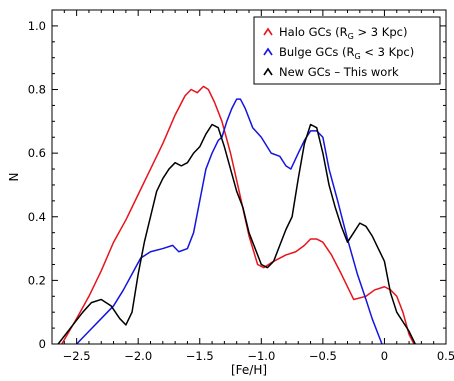 The width and height of the screenshot is (454, 381). What do you see at coordinates (138, 356) in the screenshot?
I see `x-tick-label: −2.0` at bounding box center [138, 356].